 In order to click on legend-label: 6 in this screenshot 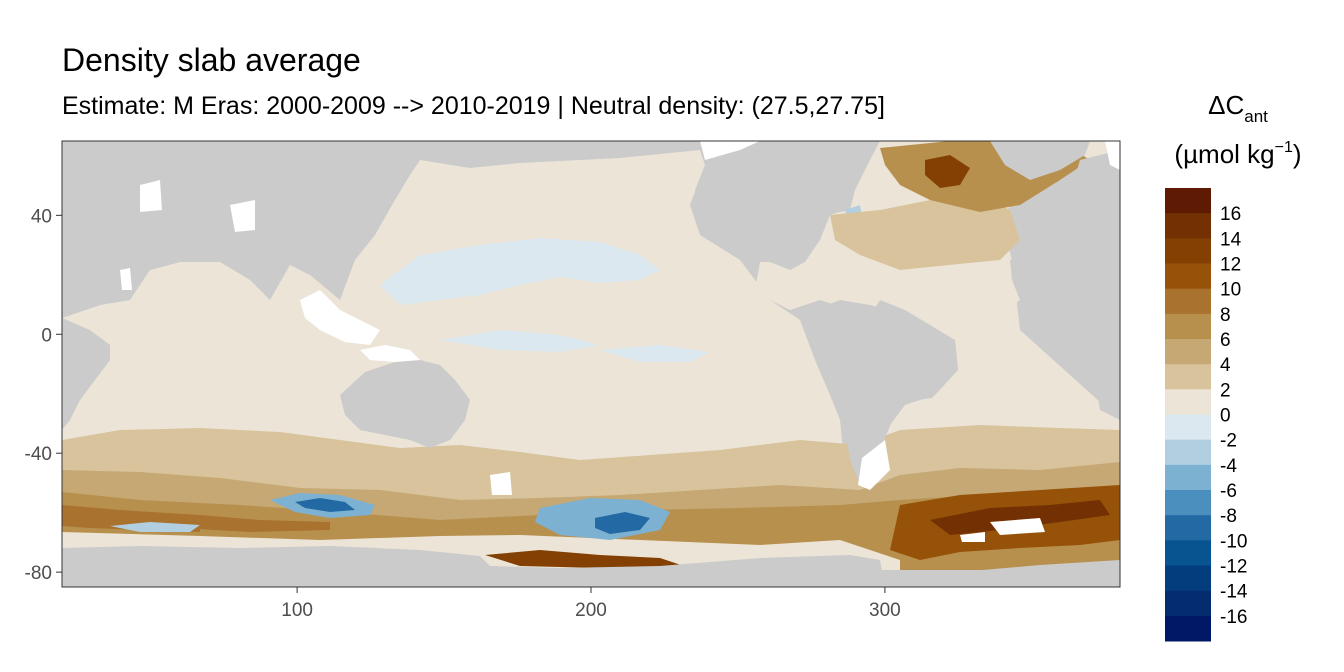, I will do `click(1225, 340)`.